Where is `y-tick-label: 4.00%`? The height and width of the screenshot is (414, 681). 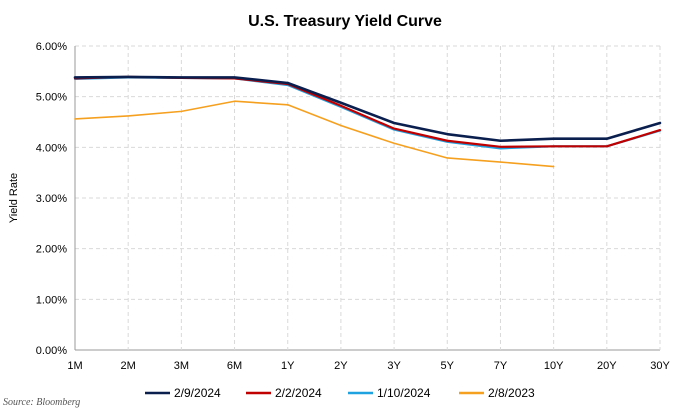 y-tick-label: 4.00% is located at coordinates (51, 148).